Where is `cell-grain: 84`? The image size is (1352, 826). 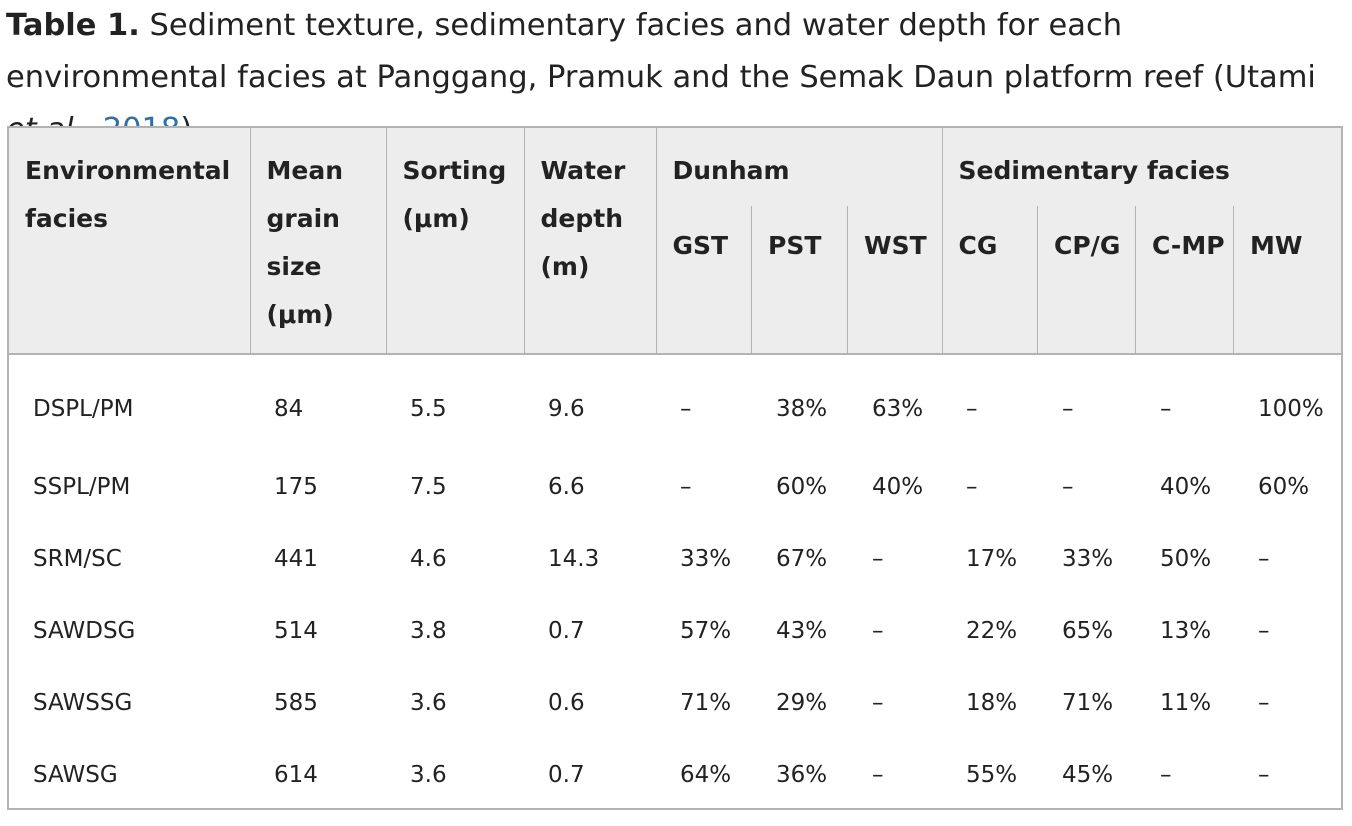
cell-grain: 84 is located at coordinates (289, 409).